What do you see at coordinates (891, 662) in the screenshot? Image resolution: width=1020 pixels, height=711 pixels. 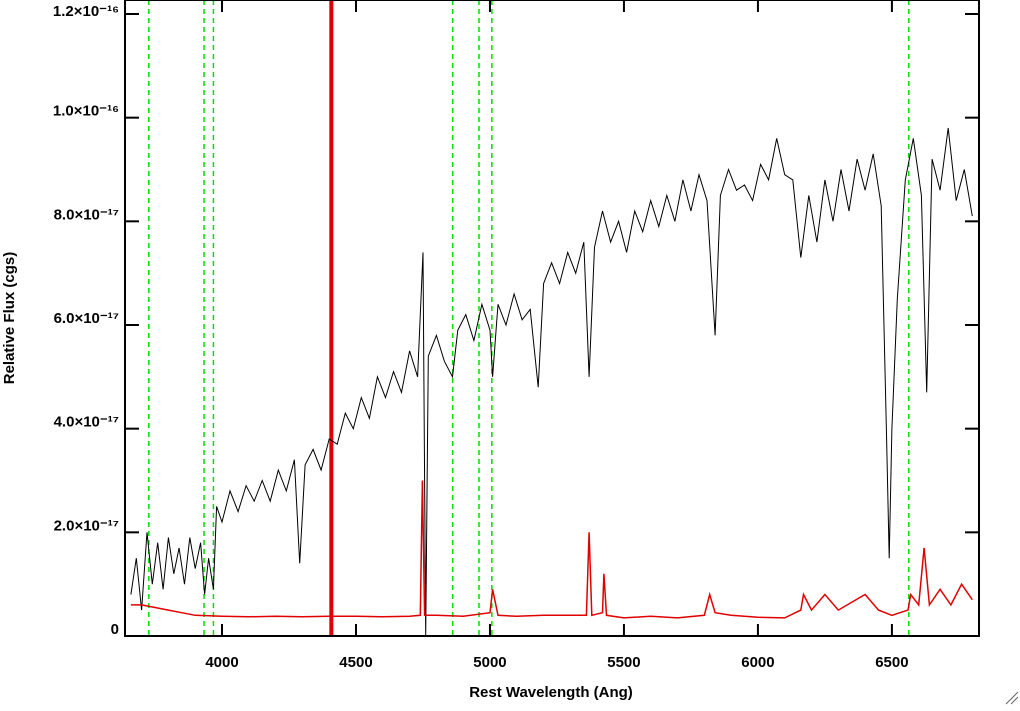 I see `x-tick-label: 6500` at bounding box center [891, 662].